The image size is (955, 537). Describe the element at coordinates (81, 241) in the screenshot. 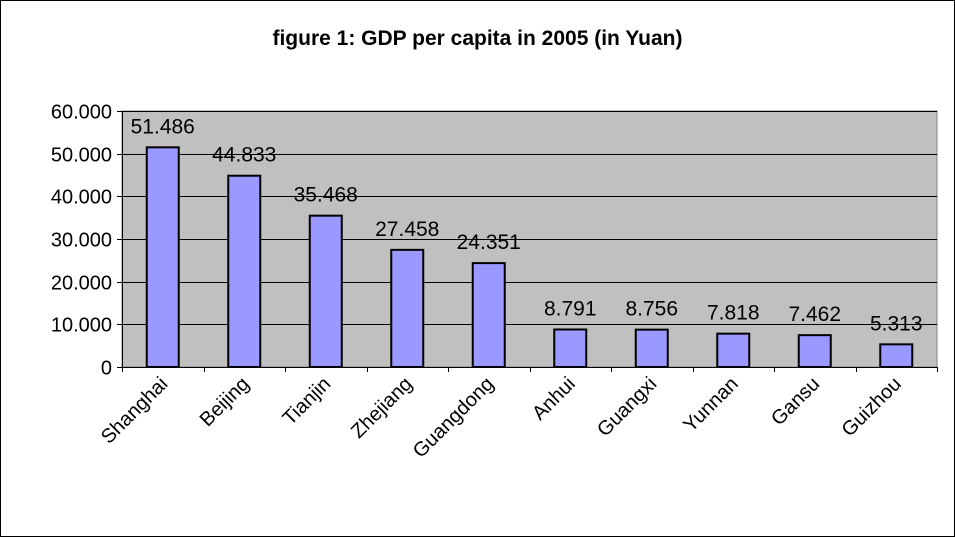

I see `y-tick-label: 30.000` at that location.